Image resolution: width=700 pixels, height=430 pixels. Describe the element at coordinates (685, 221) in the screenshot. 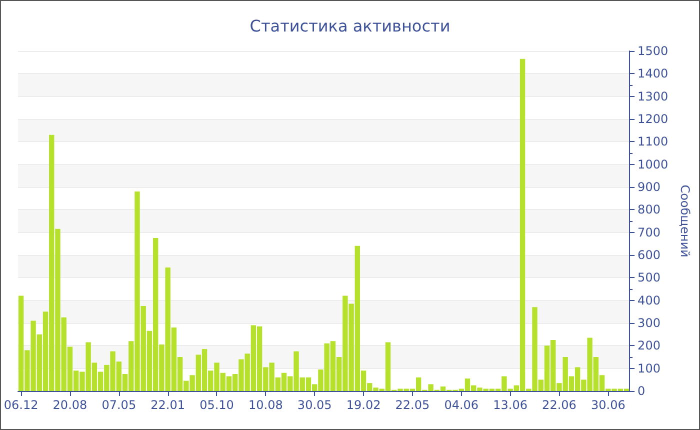

I see `y-axis-title: Сообщений` at that location.